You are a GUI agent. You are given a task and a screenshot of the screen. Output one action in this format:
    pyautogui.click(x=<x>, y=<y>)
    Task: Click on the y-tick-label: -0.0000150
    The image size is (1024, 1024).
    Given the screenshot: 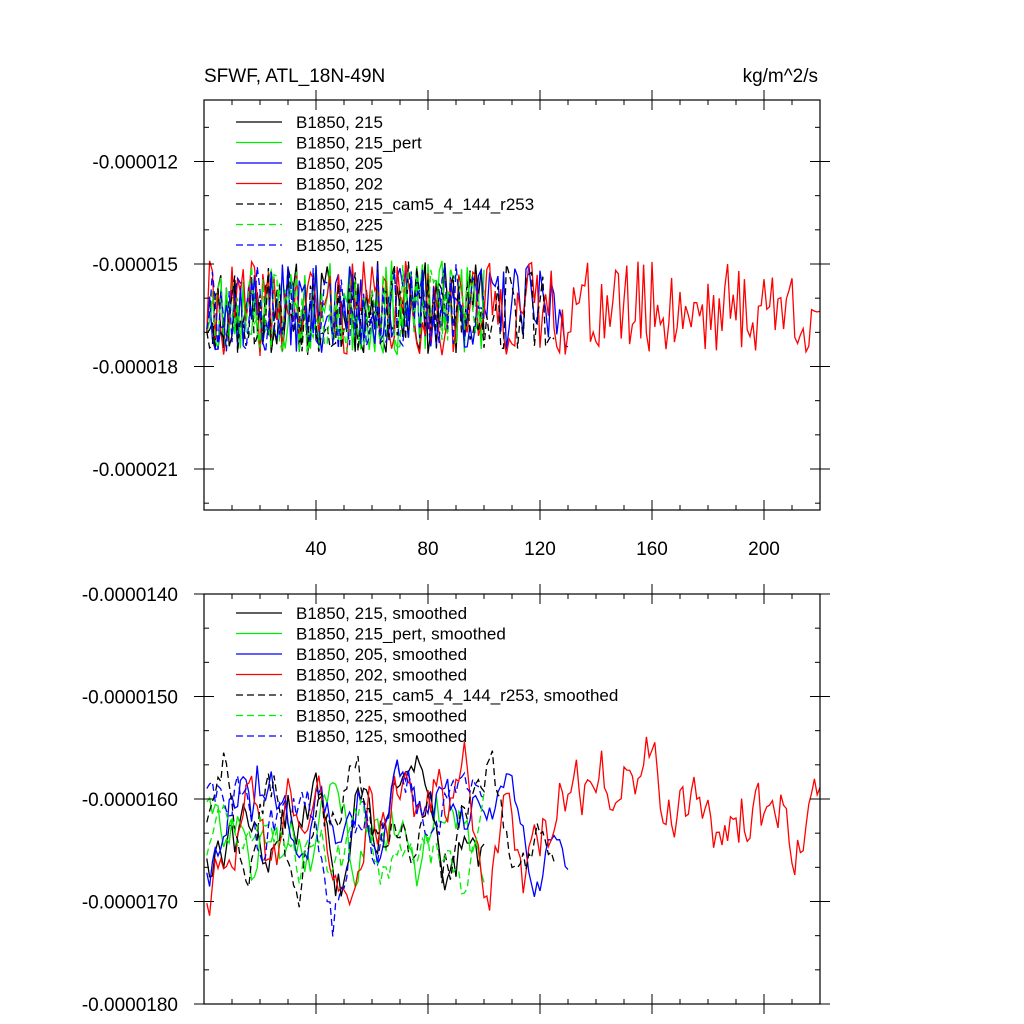 What is the action you would take?
    pyautogui.click(x=130, y=698)
    